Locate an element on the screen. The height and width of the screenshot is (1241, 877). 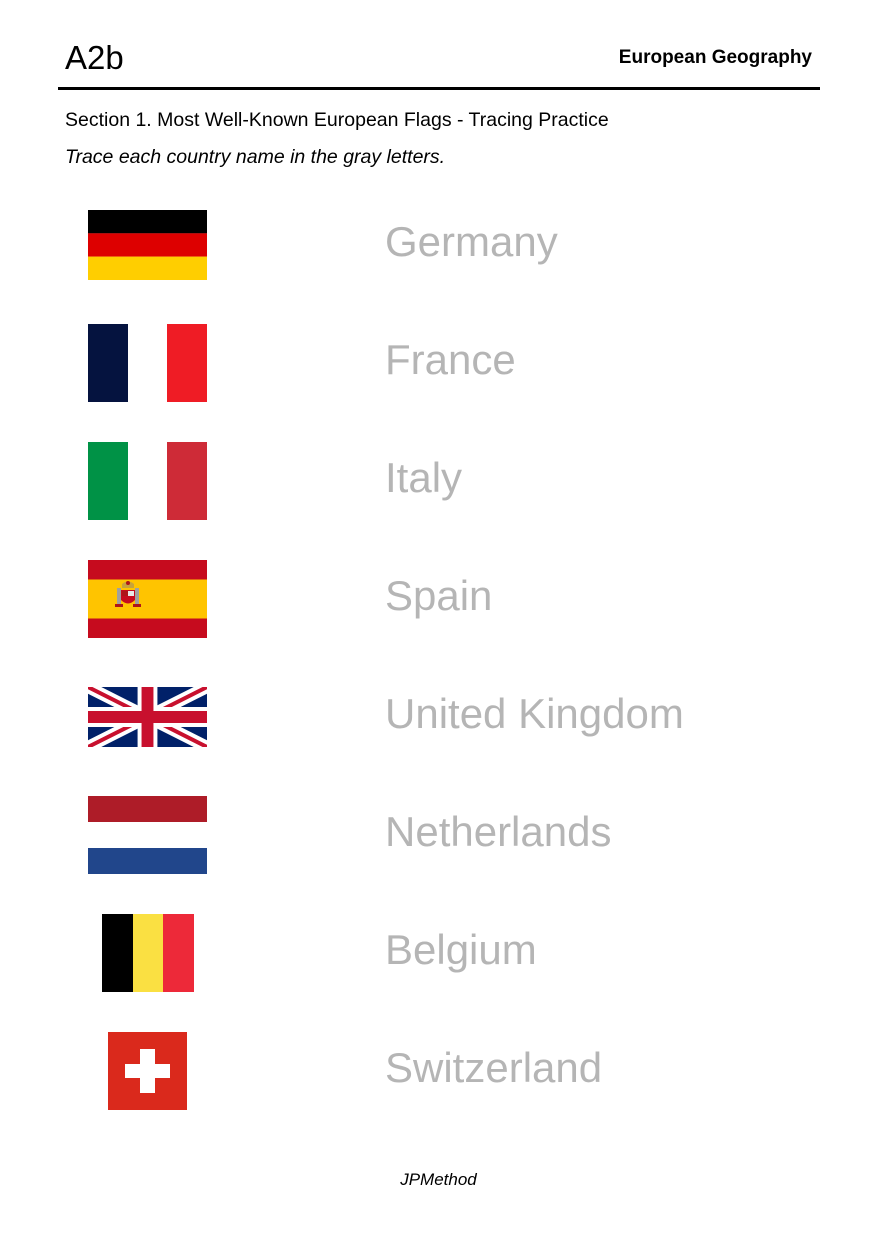
italy-flag is located at coordinates (147, 481).